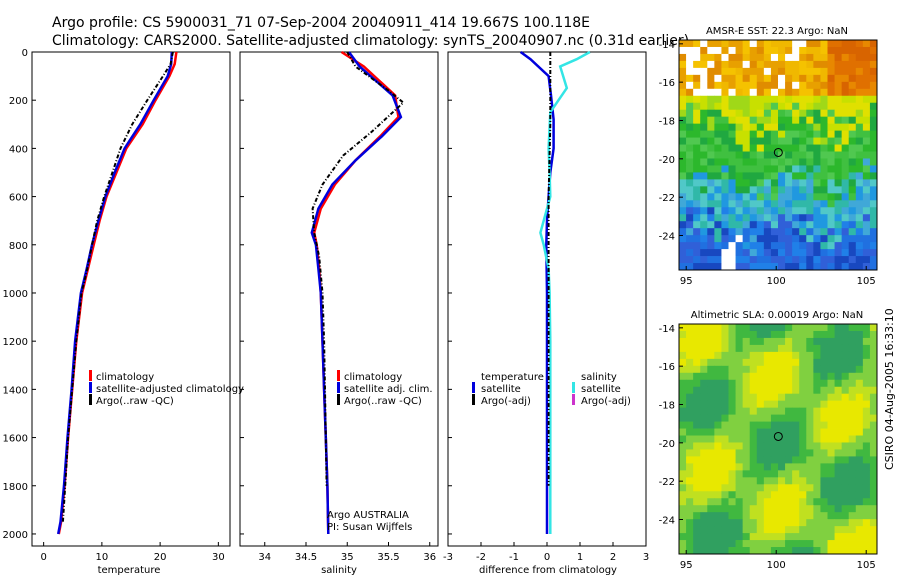 This screenshot has height=580, width=900. Describe the element at coordinates (549, 269) in the screenshot. I see `series-argo-adj-` at that location.